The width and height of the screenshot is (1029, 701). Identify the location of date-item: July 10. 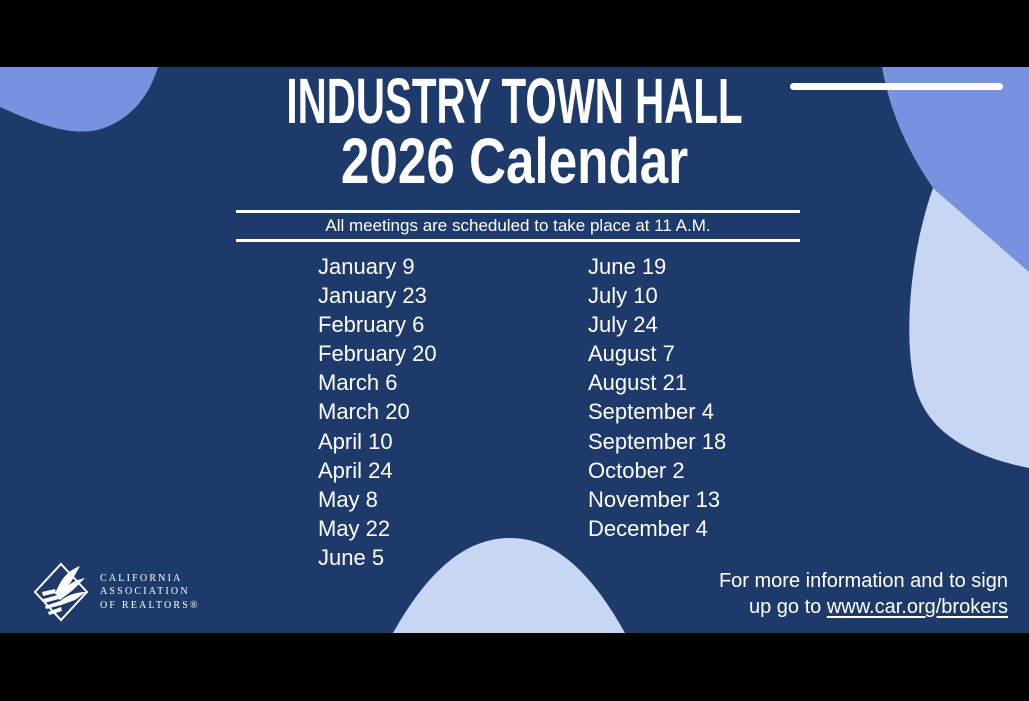
(623, 296).